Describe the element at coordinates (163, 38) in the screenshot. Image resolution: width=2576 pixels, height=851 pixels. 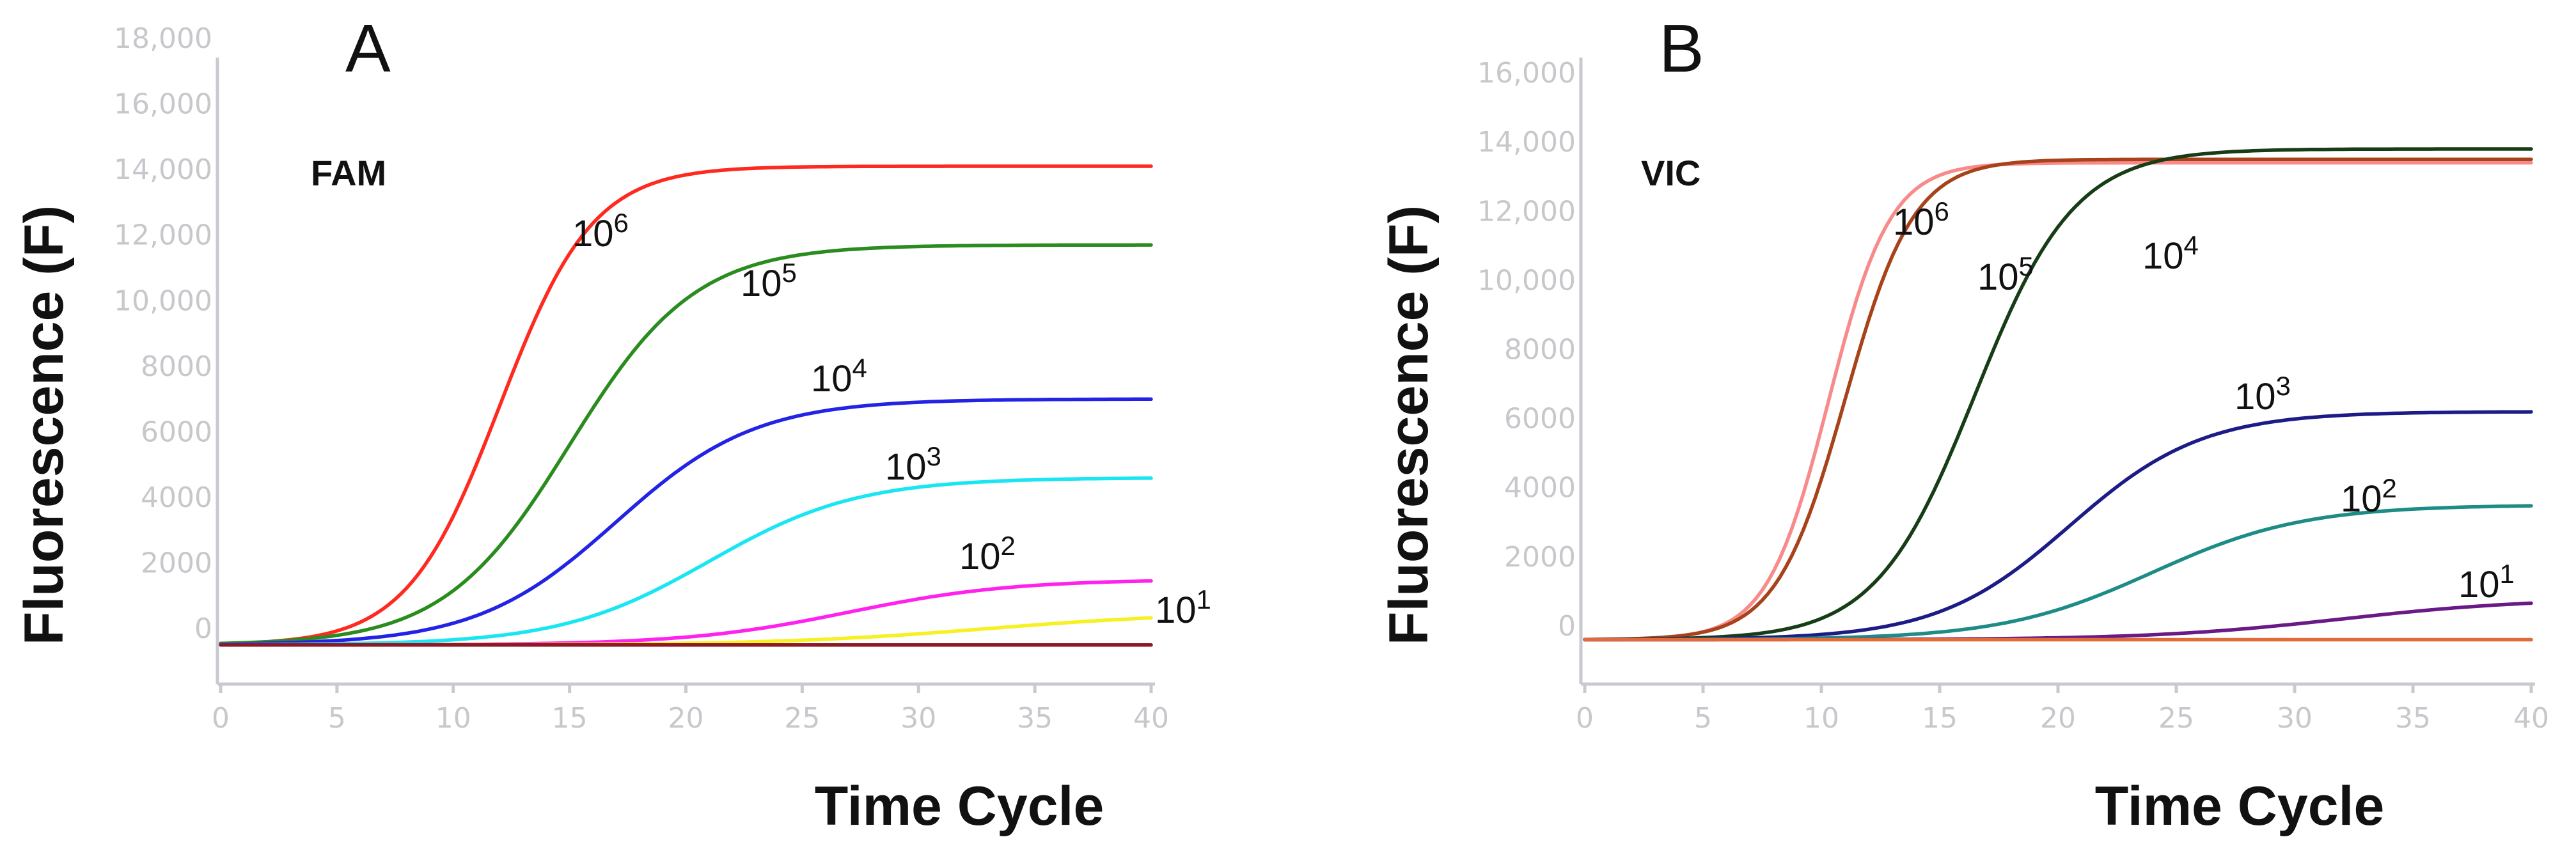
I see `y-tick-label: 18,000` at that location.